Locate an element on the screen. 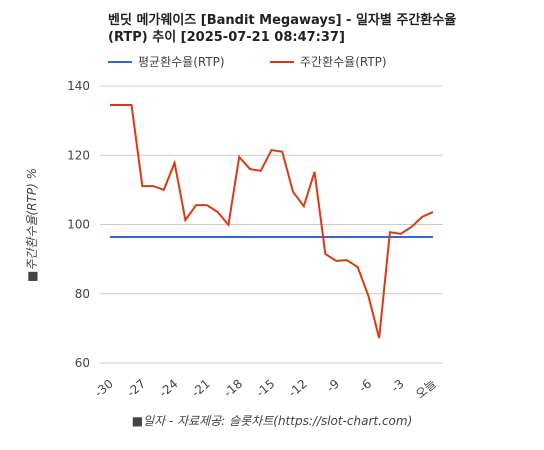 The width and height of the screenshot is (544, 450). x-tick-label: -6 is located at coordinates (365, 386).